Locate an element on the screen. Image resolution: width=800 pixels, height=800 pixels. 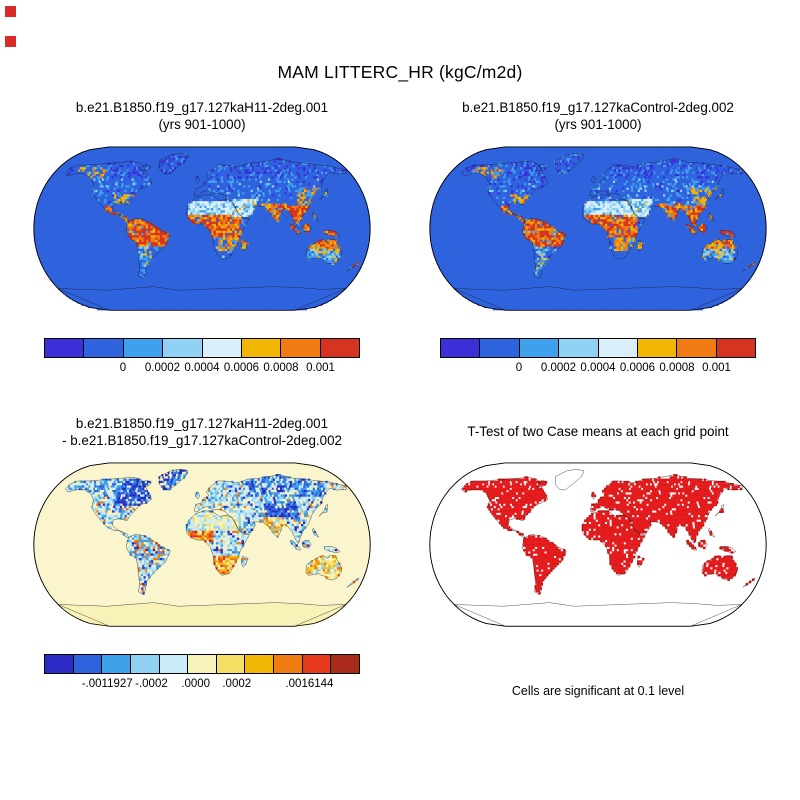
colorbar-case1: 0 0.0002 0.0004 0.0006 0.0008 0.001 is located at coordinates (202, 357).